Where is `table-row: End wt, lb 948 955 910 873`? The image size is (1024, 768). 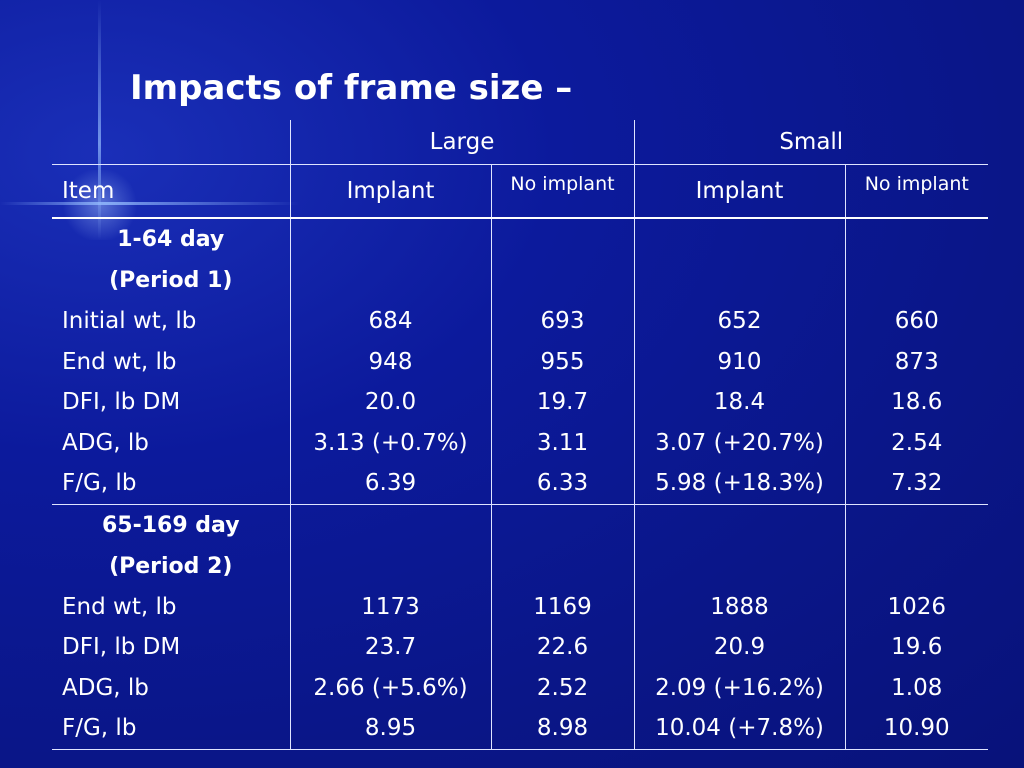
table-row: End wt, lb 948 955 910 873 is located at coordinates (520, 361).